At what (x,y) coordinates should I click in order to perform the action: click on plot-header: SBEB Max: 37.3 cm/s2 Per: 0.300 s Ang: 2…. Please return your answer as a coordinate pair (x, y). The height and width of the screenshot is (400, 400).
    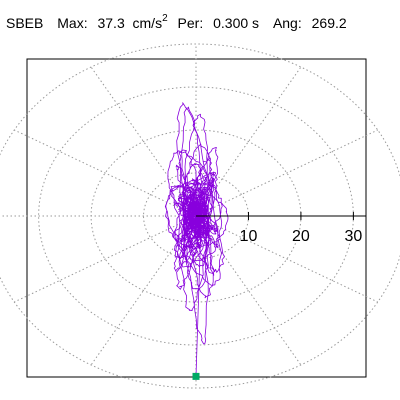
    Looking at the image, I should click on (176, 22).